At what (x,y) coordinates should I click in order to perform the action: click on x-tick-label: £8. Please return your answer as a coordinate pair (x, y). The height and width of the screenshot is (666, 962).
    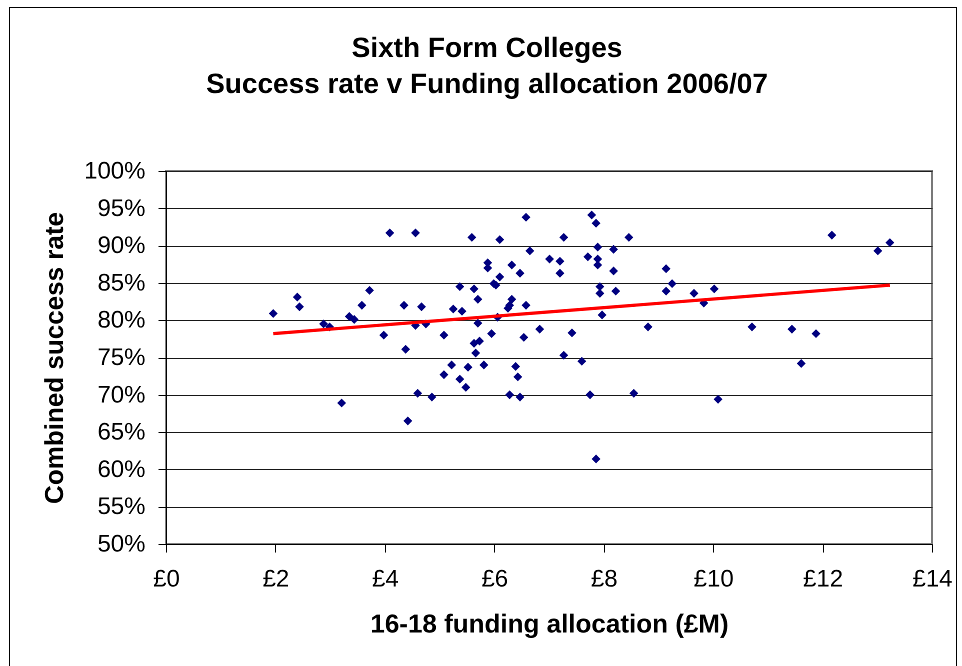
    Looking at the image, I should click on (604, 579).